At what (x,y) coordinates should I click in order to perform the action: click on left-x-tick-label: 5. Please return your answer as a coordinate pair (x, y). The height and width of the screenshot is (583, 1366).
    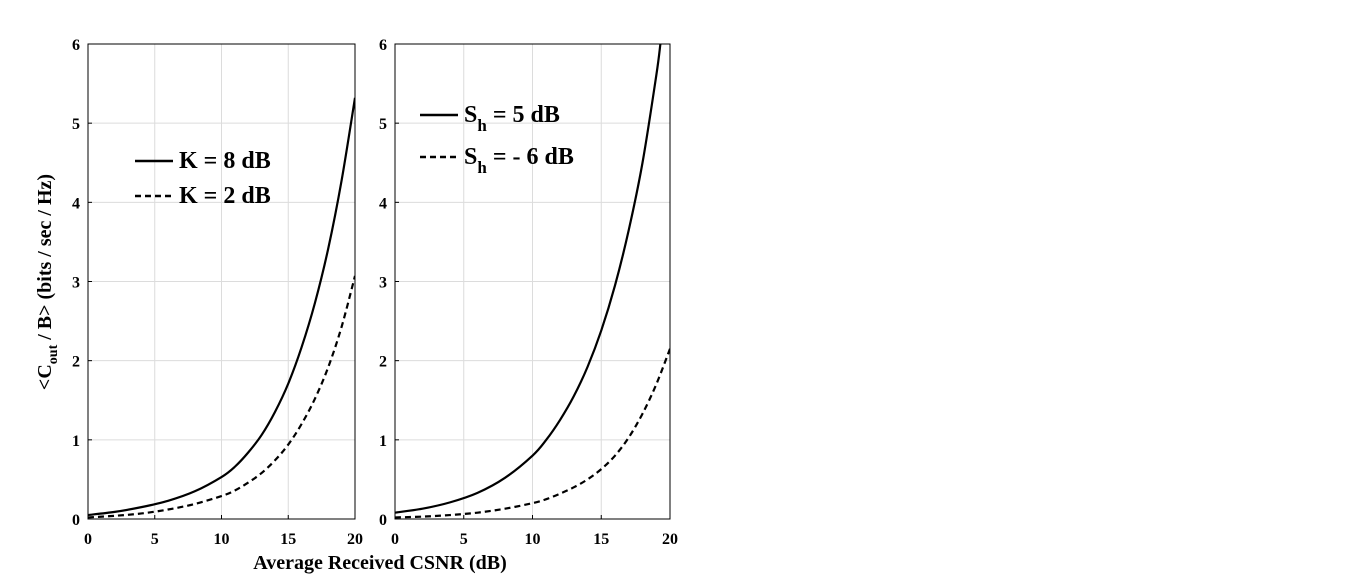
    Looking at the image, I should click on (155, 539).